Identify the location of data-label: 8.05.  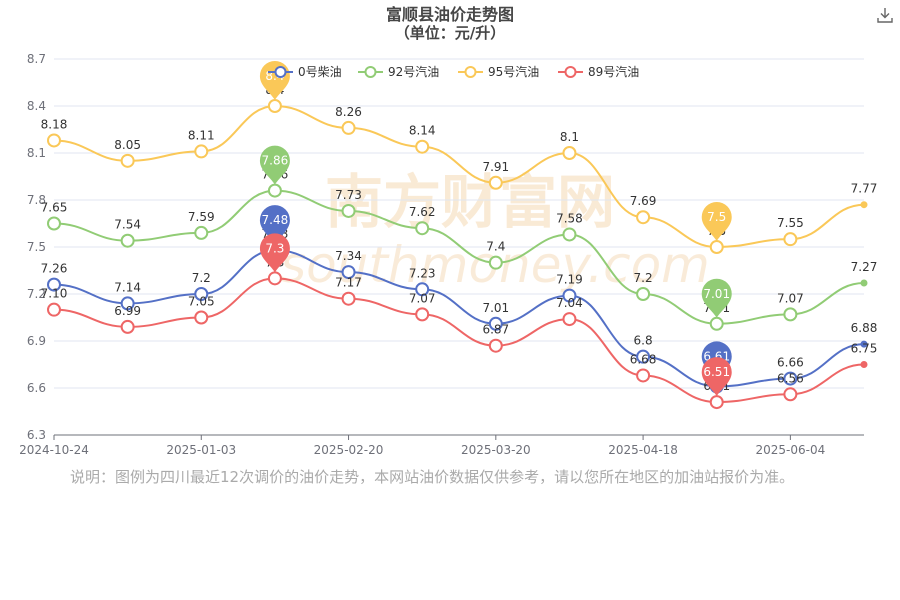
(127, 145).